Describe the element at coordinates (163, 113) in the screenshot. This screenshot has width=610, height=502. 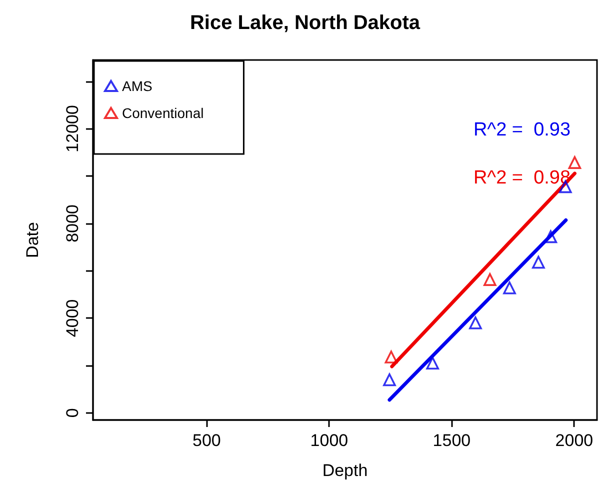
I see `legend-label: Conventional` at that location.